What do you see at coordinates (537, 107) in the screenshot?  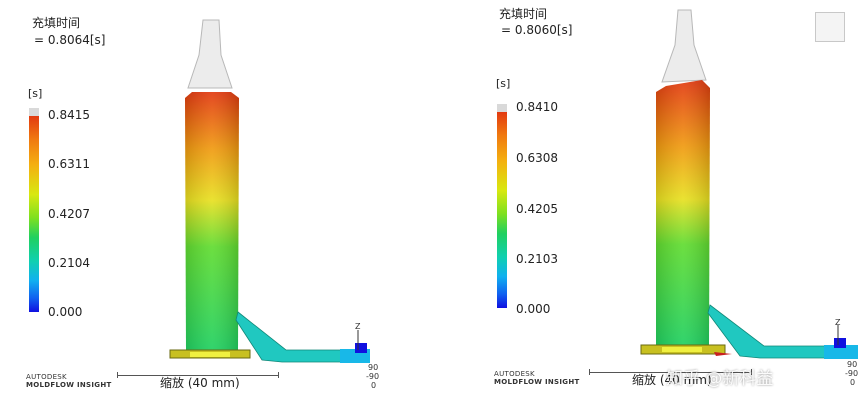 I see `legend-tick: 0.8410` at bounding box center [537, 107].